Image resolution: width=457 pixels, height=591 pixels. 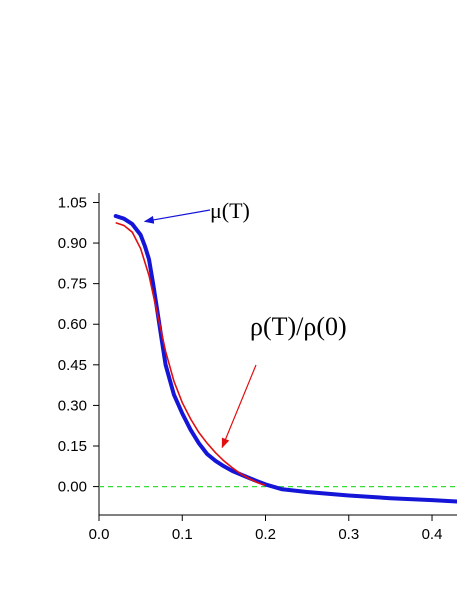 What do you see at coordinates (348, 534) in the screenshot?
I see `x-tick-label: 0.3` at bounding box center [348, 534].